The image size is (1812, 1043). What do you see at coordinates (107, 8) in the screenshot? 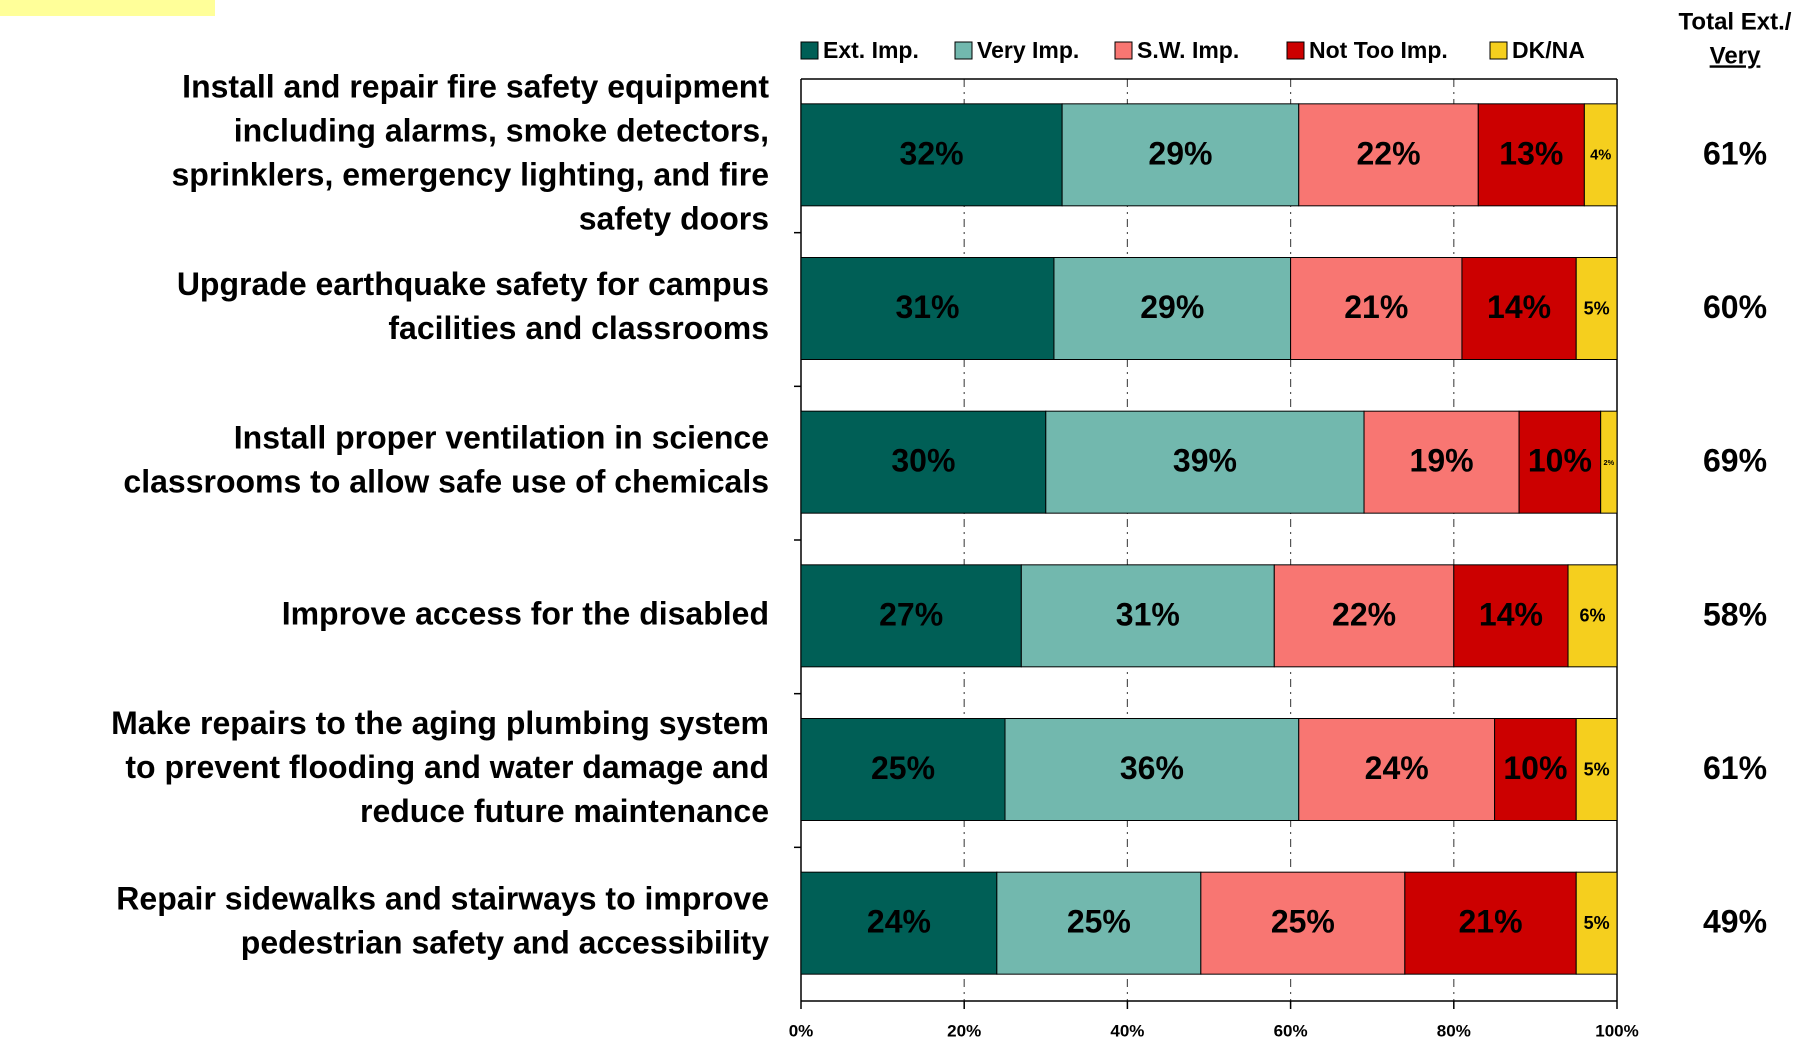
I see `highlight` at bounding box center [107, 8].